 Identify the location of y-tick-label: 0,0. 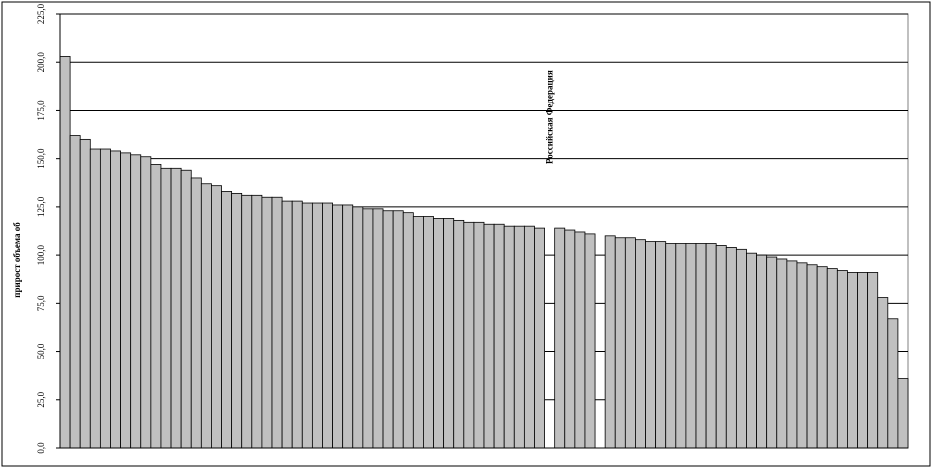
(41, 448).